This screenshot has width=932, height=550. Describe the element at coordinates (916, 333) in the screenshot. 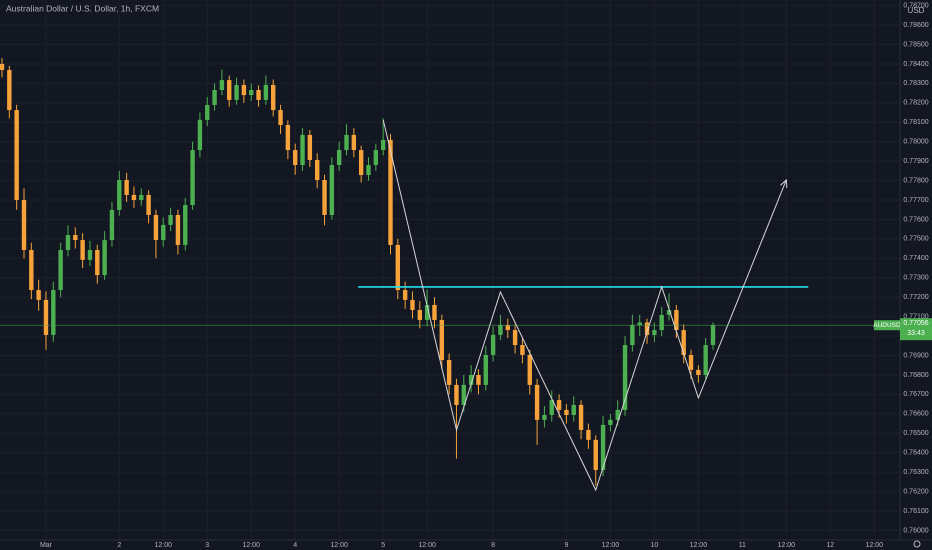

I see `countdown-label: 33:43` at that location.